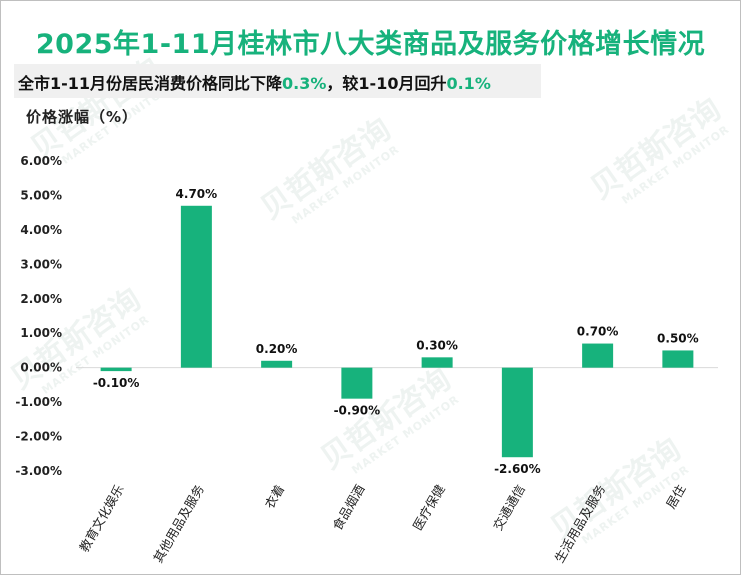  I want to click on y-tick-label: 4.00%, so click(41, 230).